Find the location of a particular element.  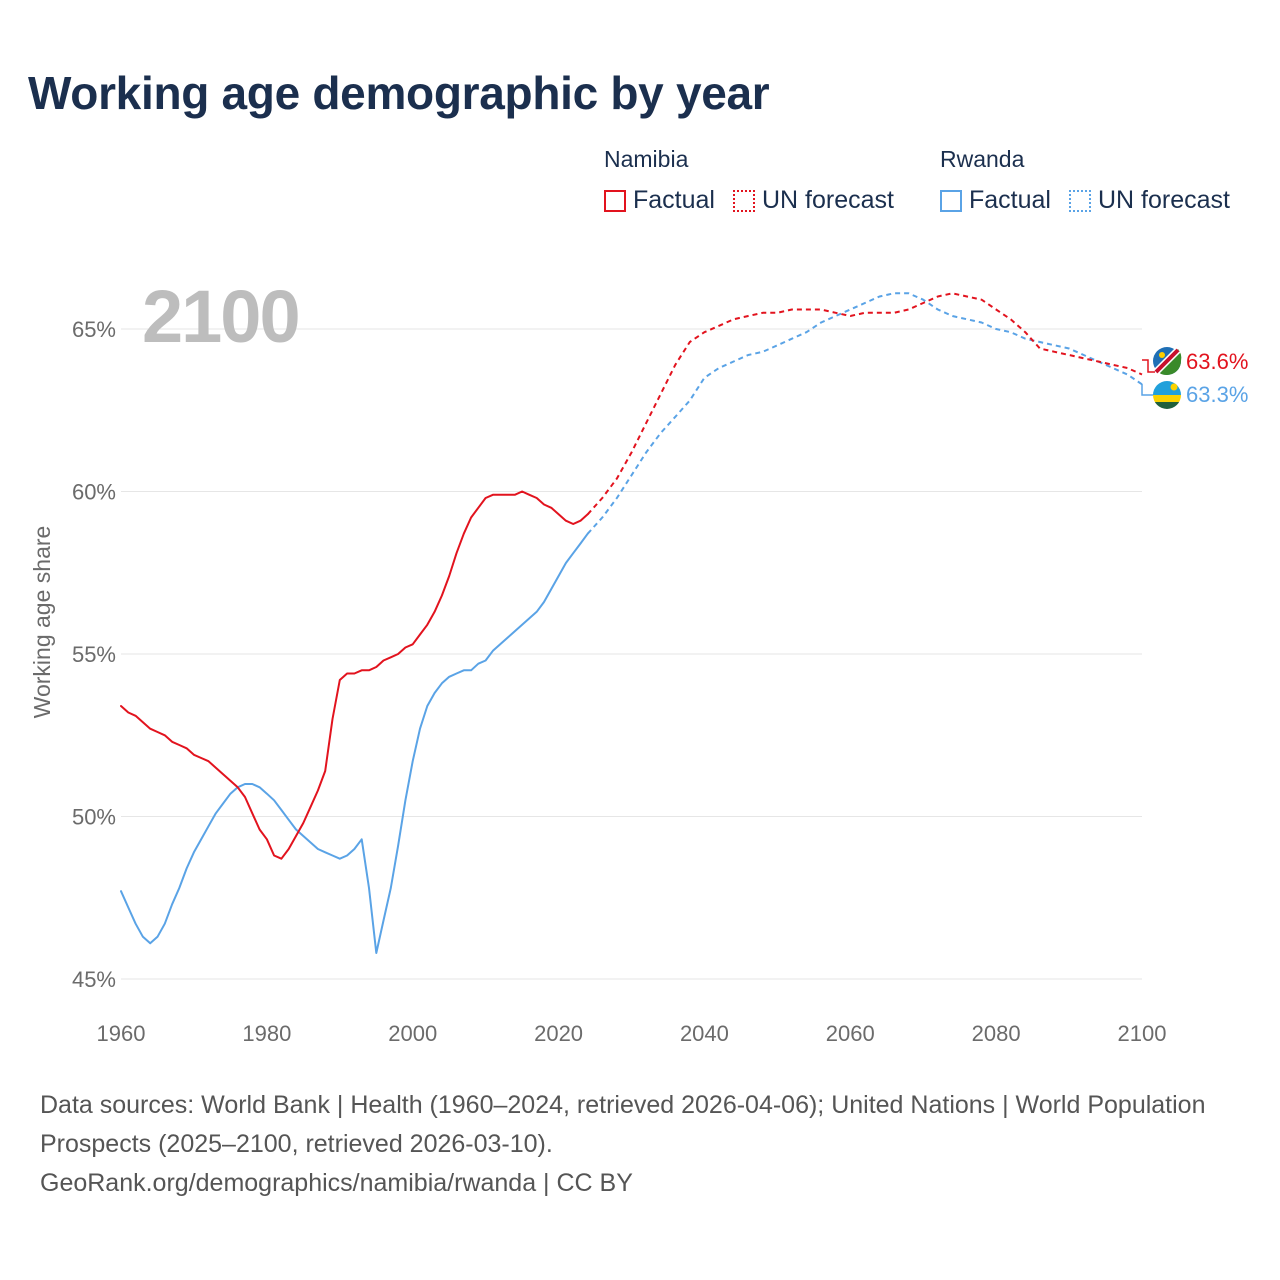

y-tick-label-65: 65% is located at coordinates (94, 329).